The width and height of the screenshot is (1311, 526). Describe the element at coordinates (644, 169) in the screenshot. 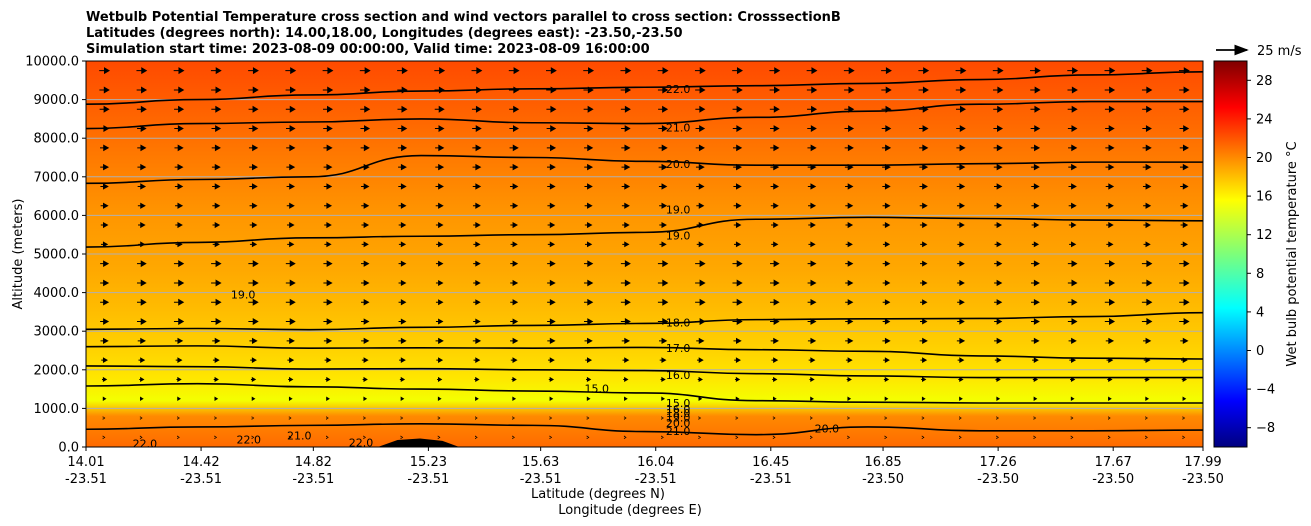

I see `contour-line-20.0` at that location.